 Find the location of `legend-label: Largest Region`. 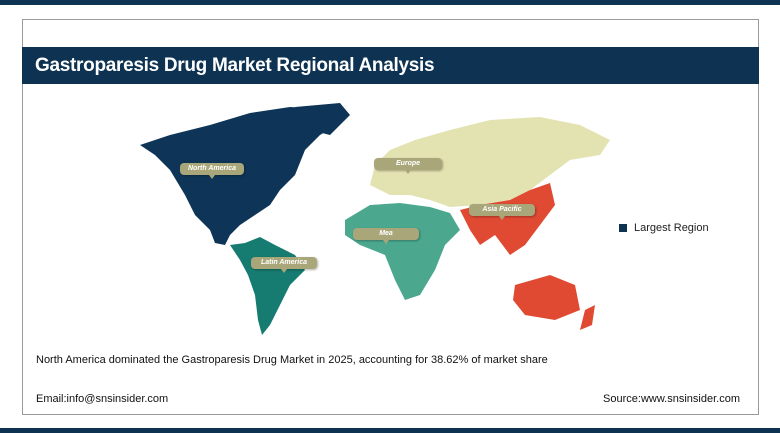

legend-label: Largest Region is located at coordinates (671, 228).